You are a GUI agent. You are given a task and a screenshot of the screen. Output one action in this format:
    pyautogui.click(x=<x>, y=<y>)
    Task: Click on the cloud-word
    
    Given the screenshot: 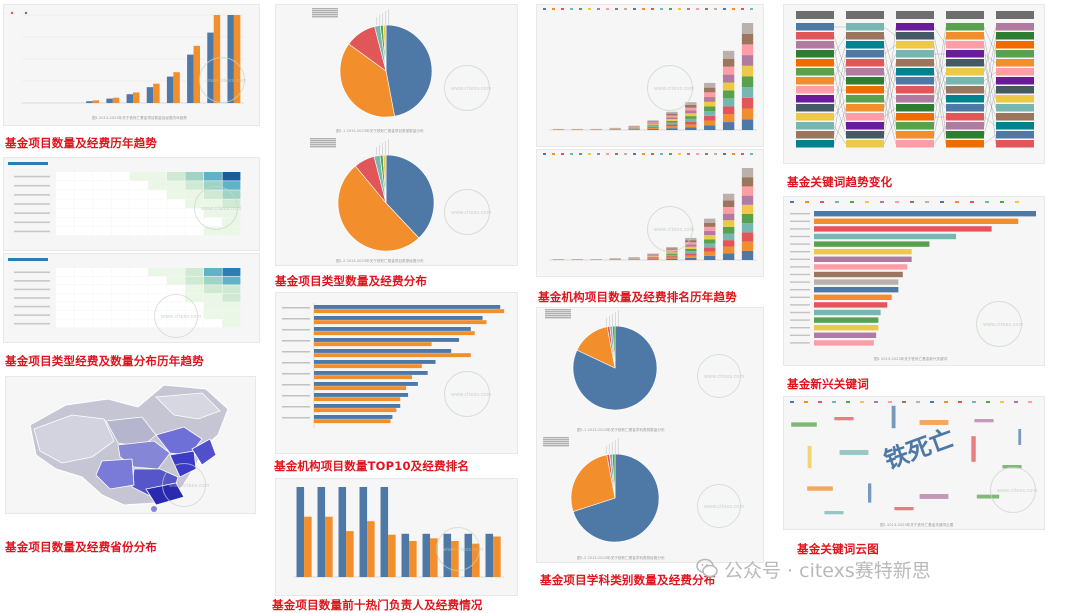 What is the action you would take?
    pyautogui.click(x=854, y=452)
    